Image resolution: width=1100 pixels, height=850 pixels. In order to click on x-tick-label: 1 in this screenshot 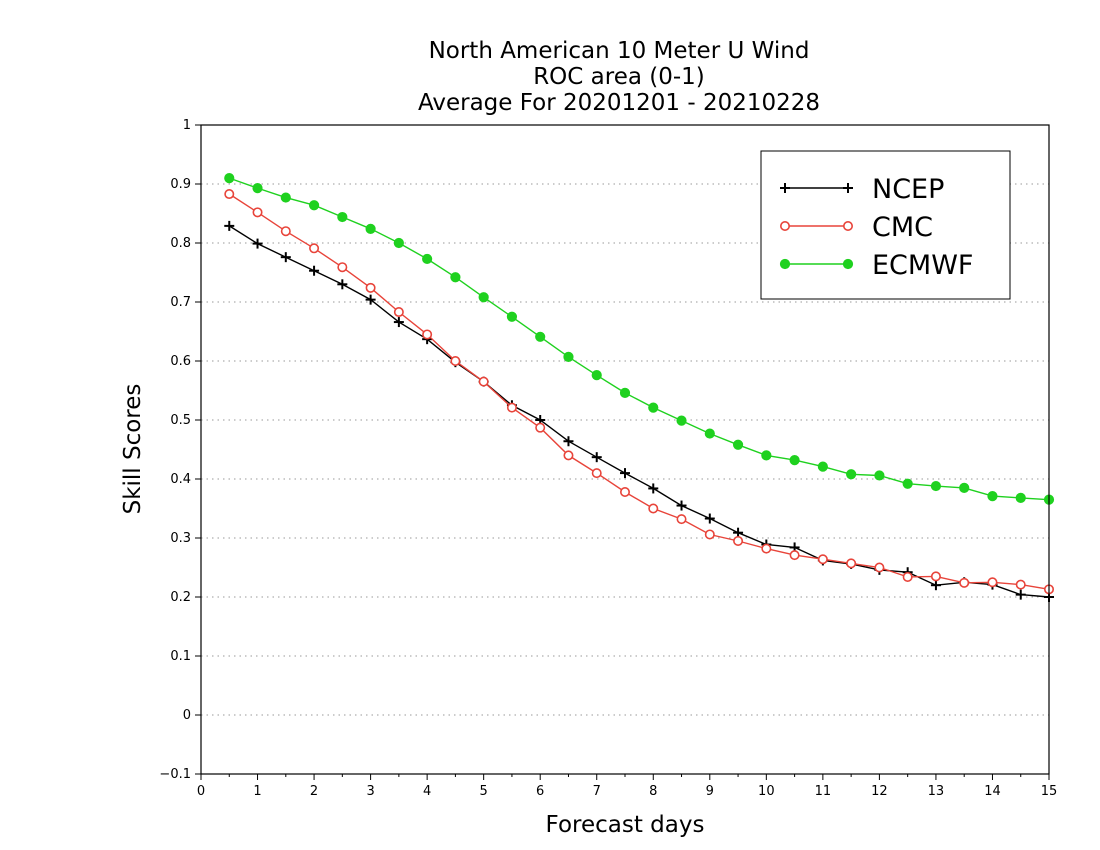, I will do `click(257, 791)`.